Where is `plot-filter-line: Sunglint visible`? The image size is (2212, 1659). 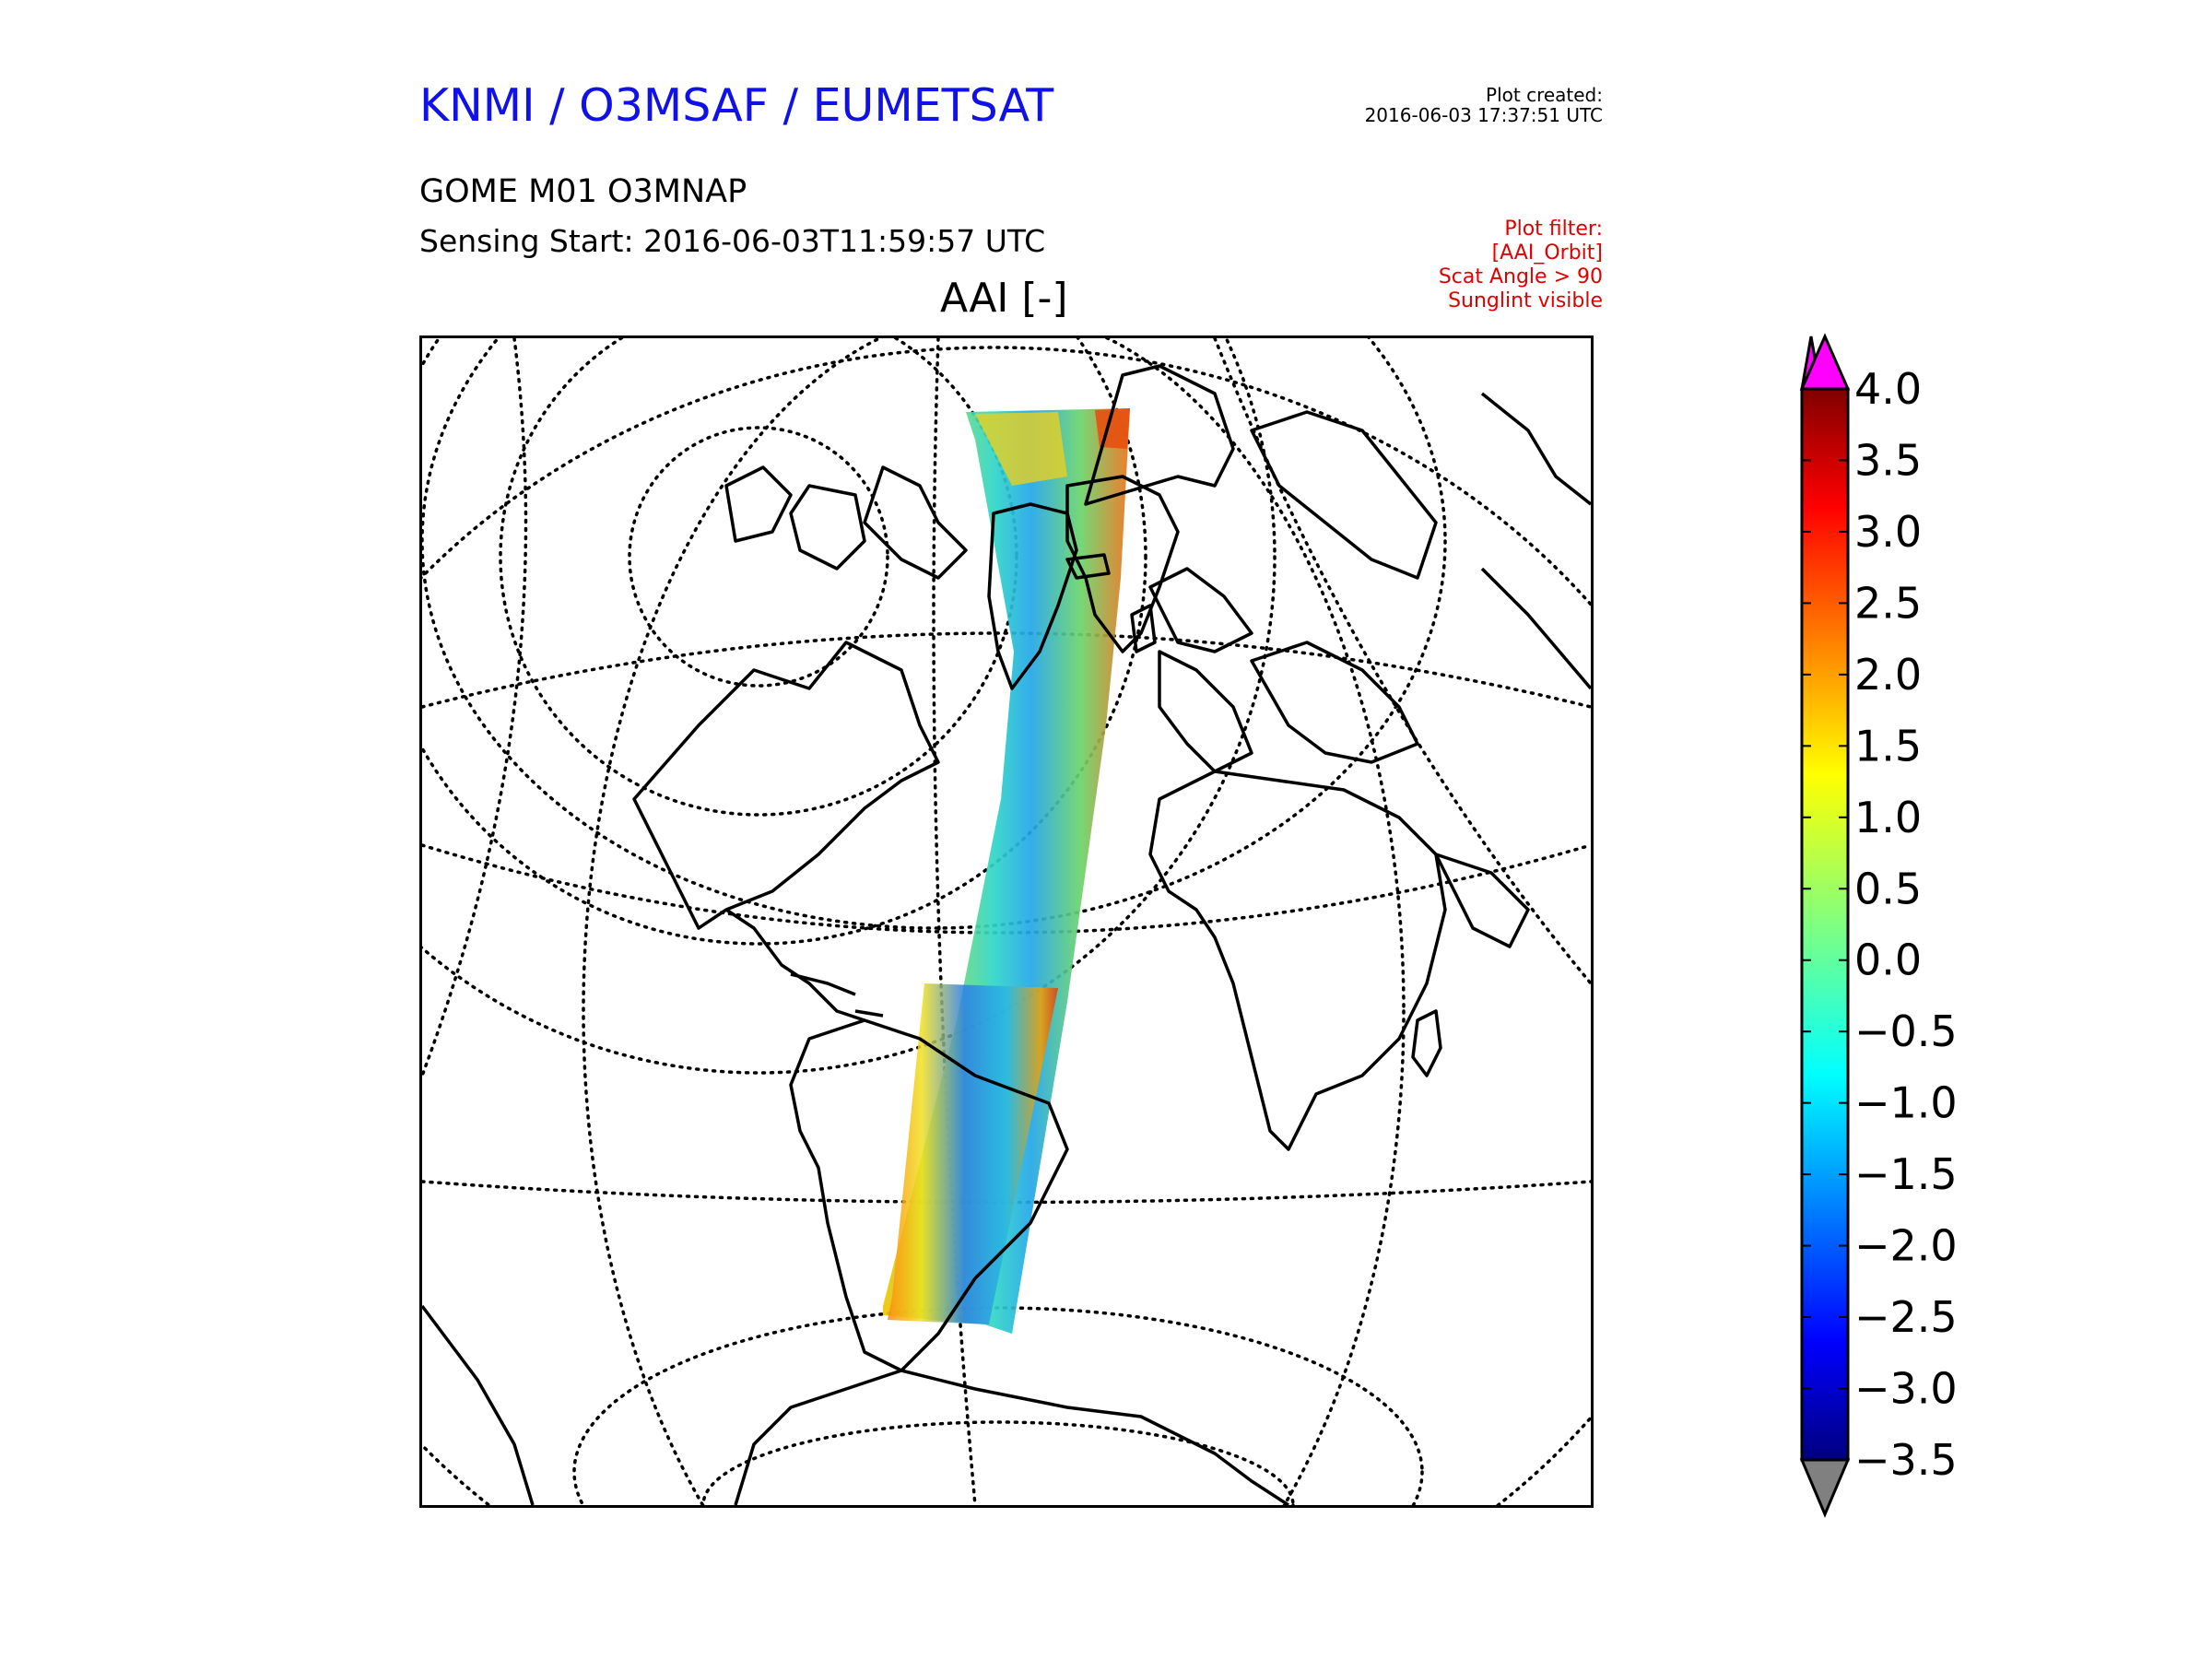
plot-filter-line: Sunglint visible is located at coordinates (1525, 300).